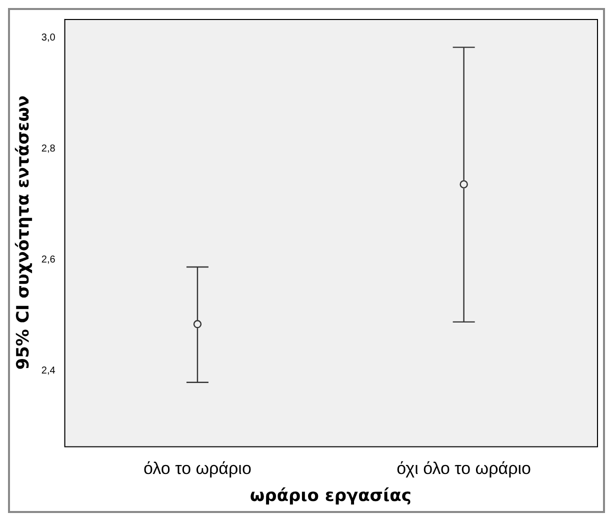  What do you see at coordinates (463, 468) in the screenshot?
I see `x-tick-label: όχι όλο το ωράριο` at bounding box center [463, 468].